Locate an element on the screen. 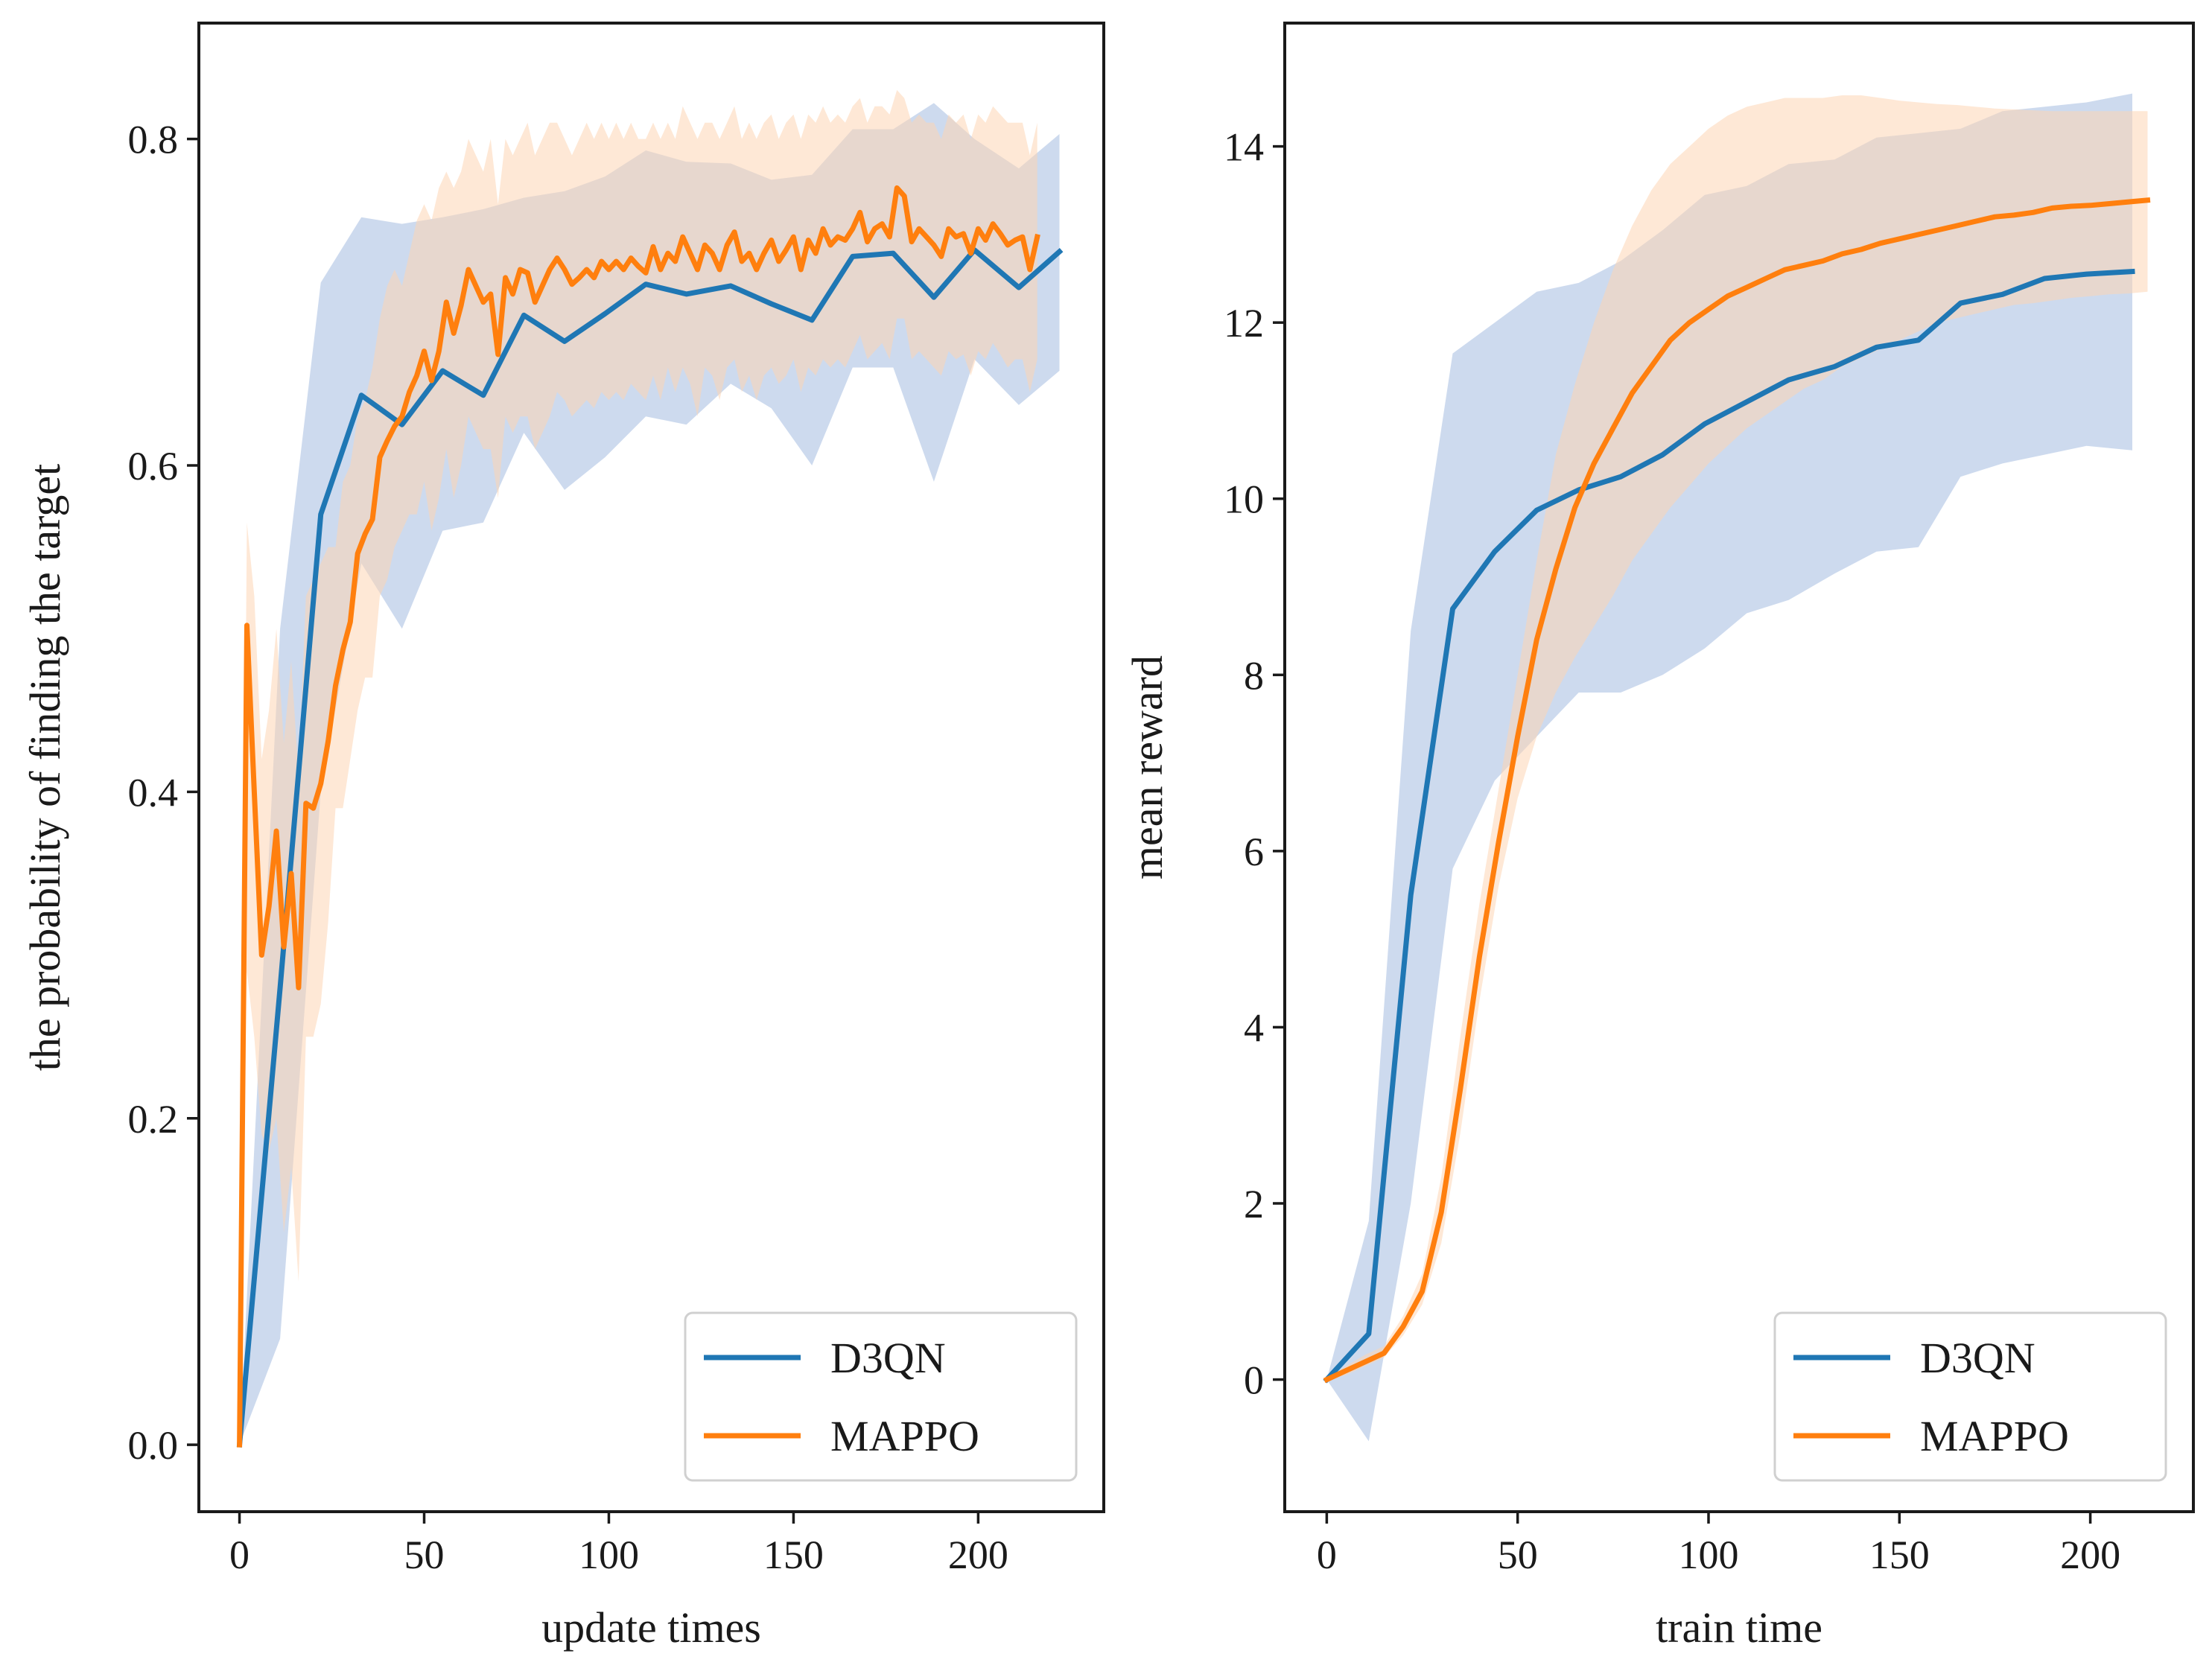 The image size is (2212, 1677). y-tick-label: 0 is located at coordinates (1254, 1380).